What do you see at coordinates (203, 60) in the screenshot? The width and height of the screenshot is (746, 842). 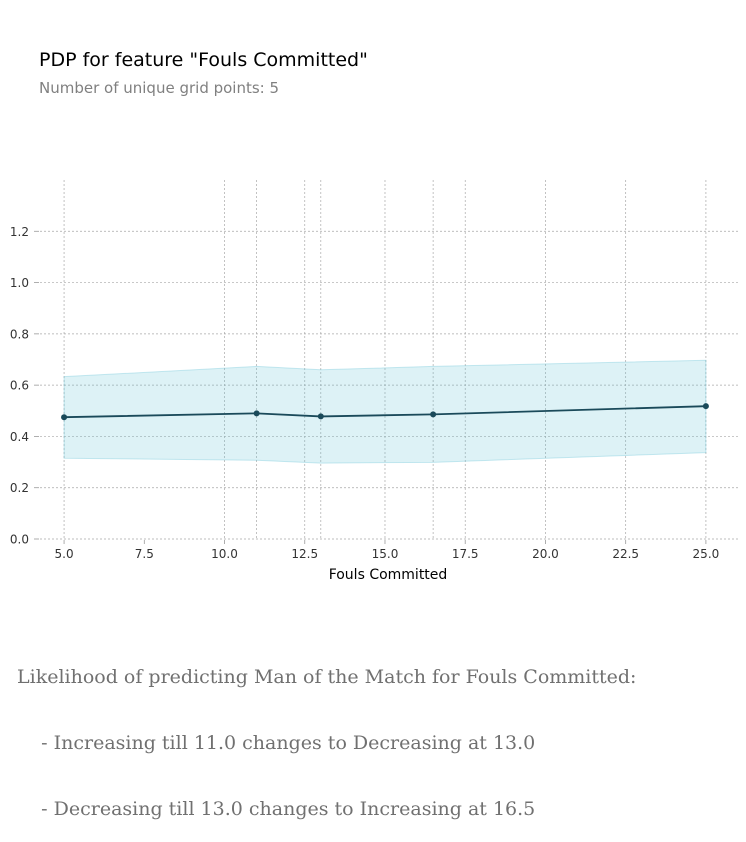 I see `chart-title: PDP for feature "Fouls Committed"` at bounding box center [203, 60].